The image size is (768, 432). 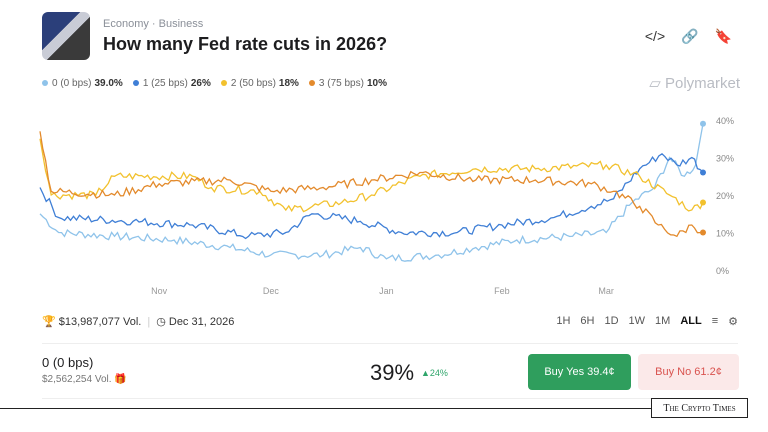 I want to click on sort-icon: ≡, so click(x=715, y=321).